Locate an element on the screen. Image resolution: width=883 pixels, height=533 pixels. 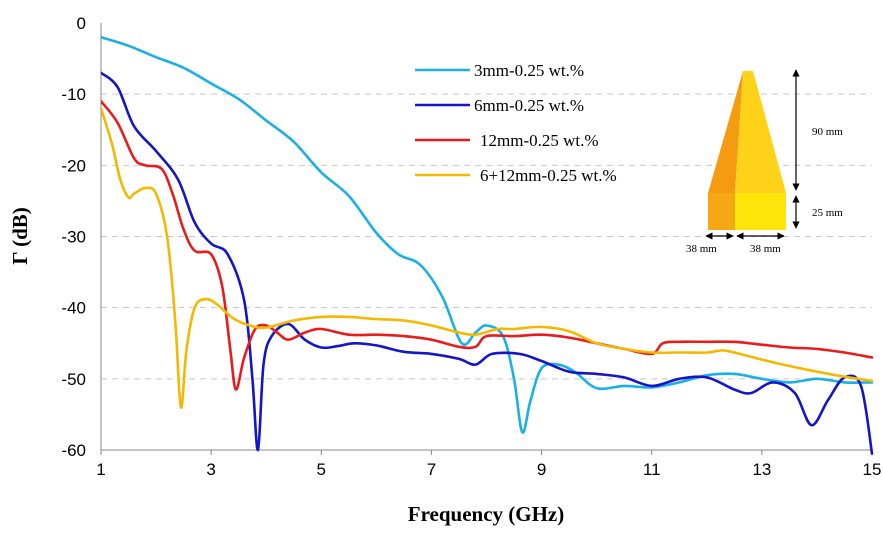
legend-label-3: 12mm-0.25 wt.% is located at coordinates (539, 140).